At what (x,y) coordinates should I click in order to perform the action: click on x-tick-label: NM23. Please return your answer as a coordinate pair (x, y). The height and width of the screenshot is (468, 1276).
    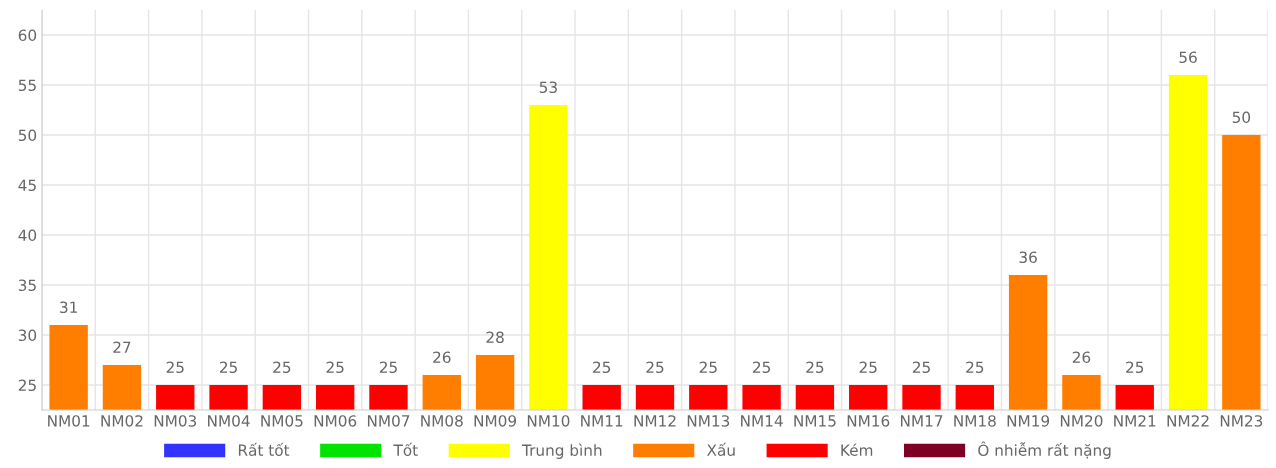
    Looking at the image, I should click on (1241, 421).